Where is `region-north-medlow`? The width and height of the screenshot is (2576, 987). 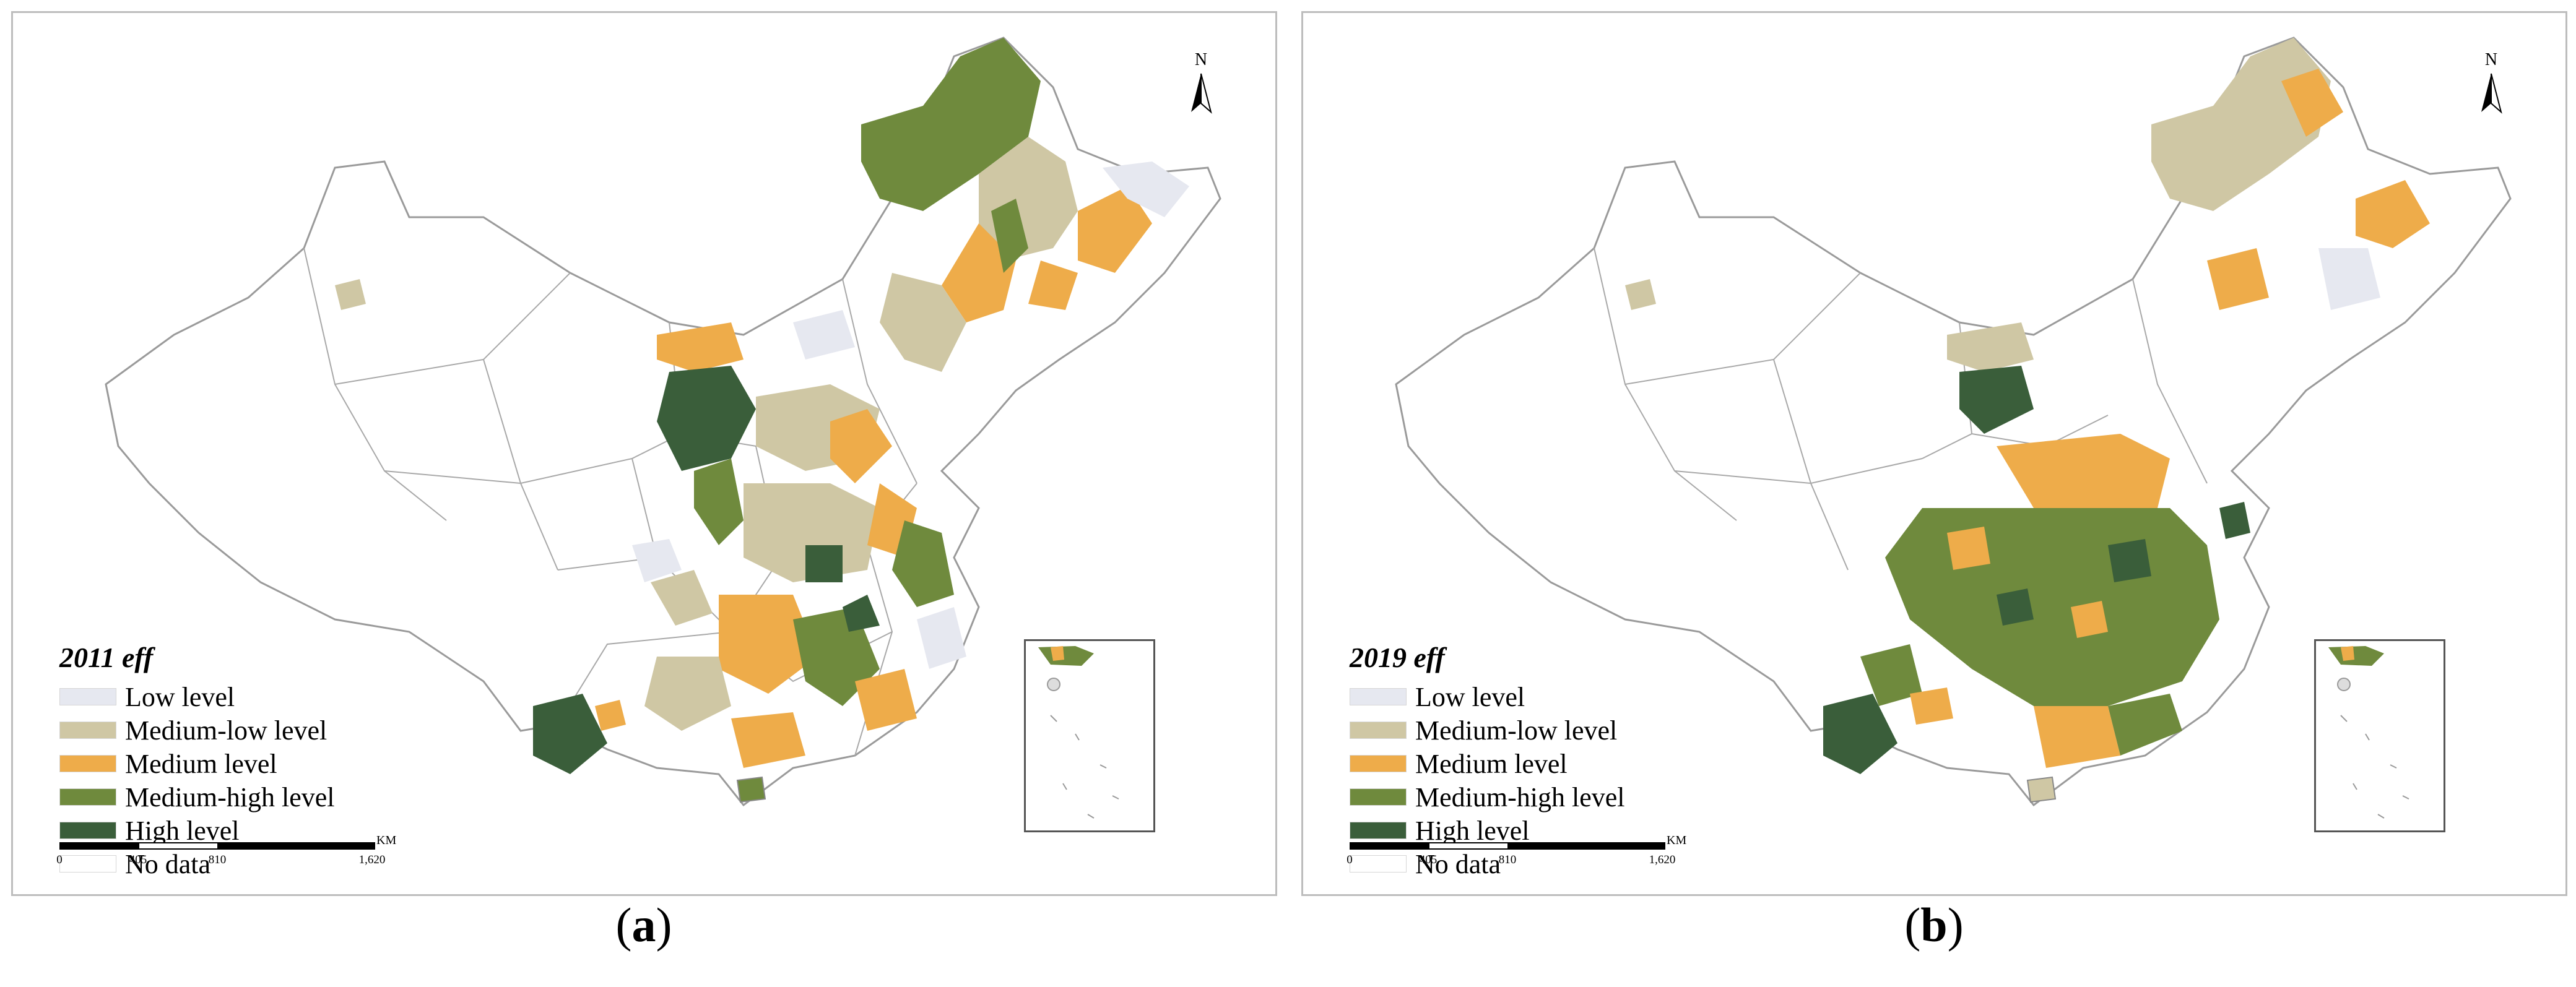
region-north-medlow is located at coordinates (1990, 347).